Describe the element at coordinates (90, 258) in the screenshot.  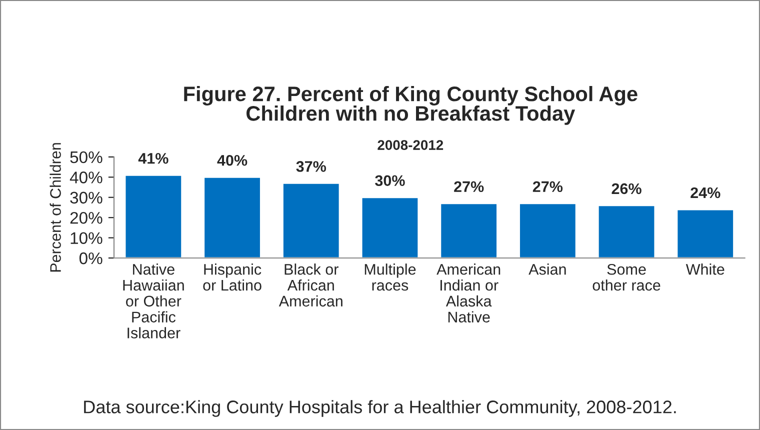
I see `y-tick-label: 0%` at that location.